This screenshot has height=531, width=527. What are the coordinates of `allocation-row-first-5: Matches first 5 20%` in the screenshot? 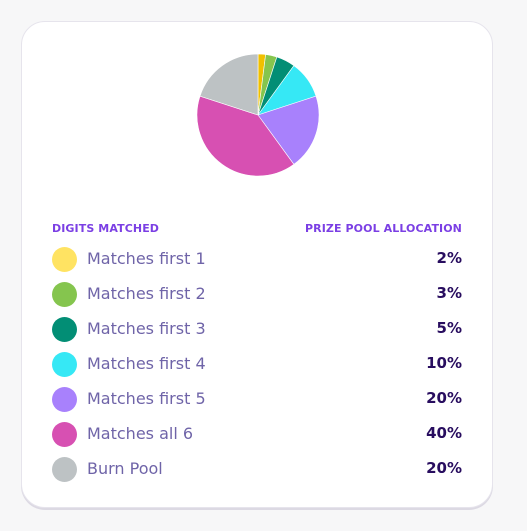 It's located at (257, 399).